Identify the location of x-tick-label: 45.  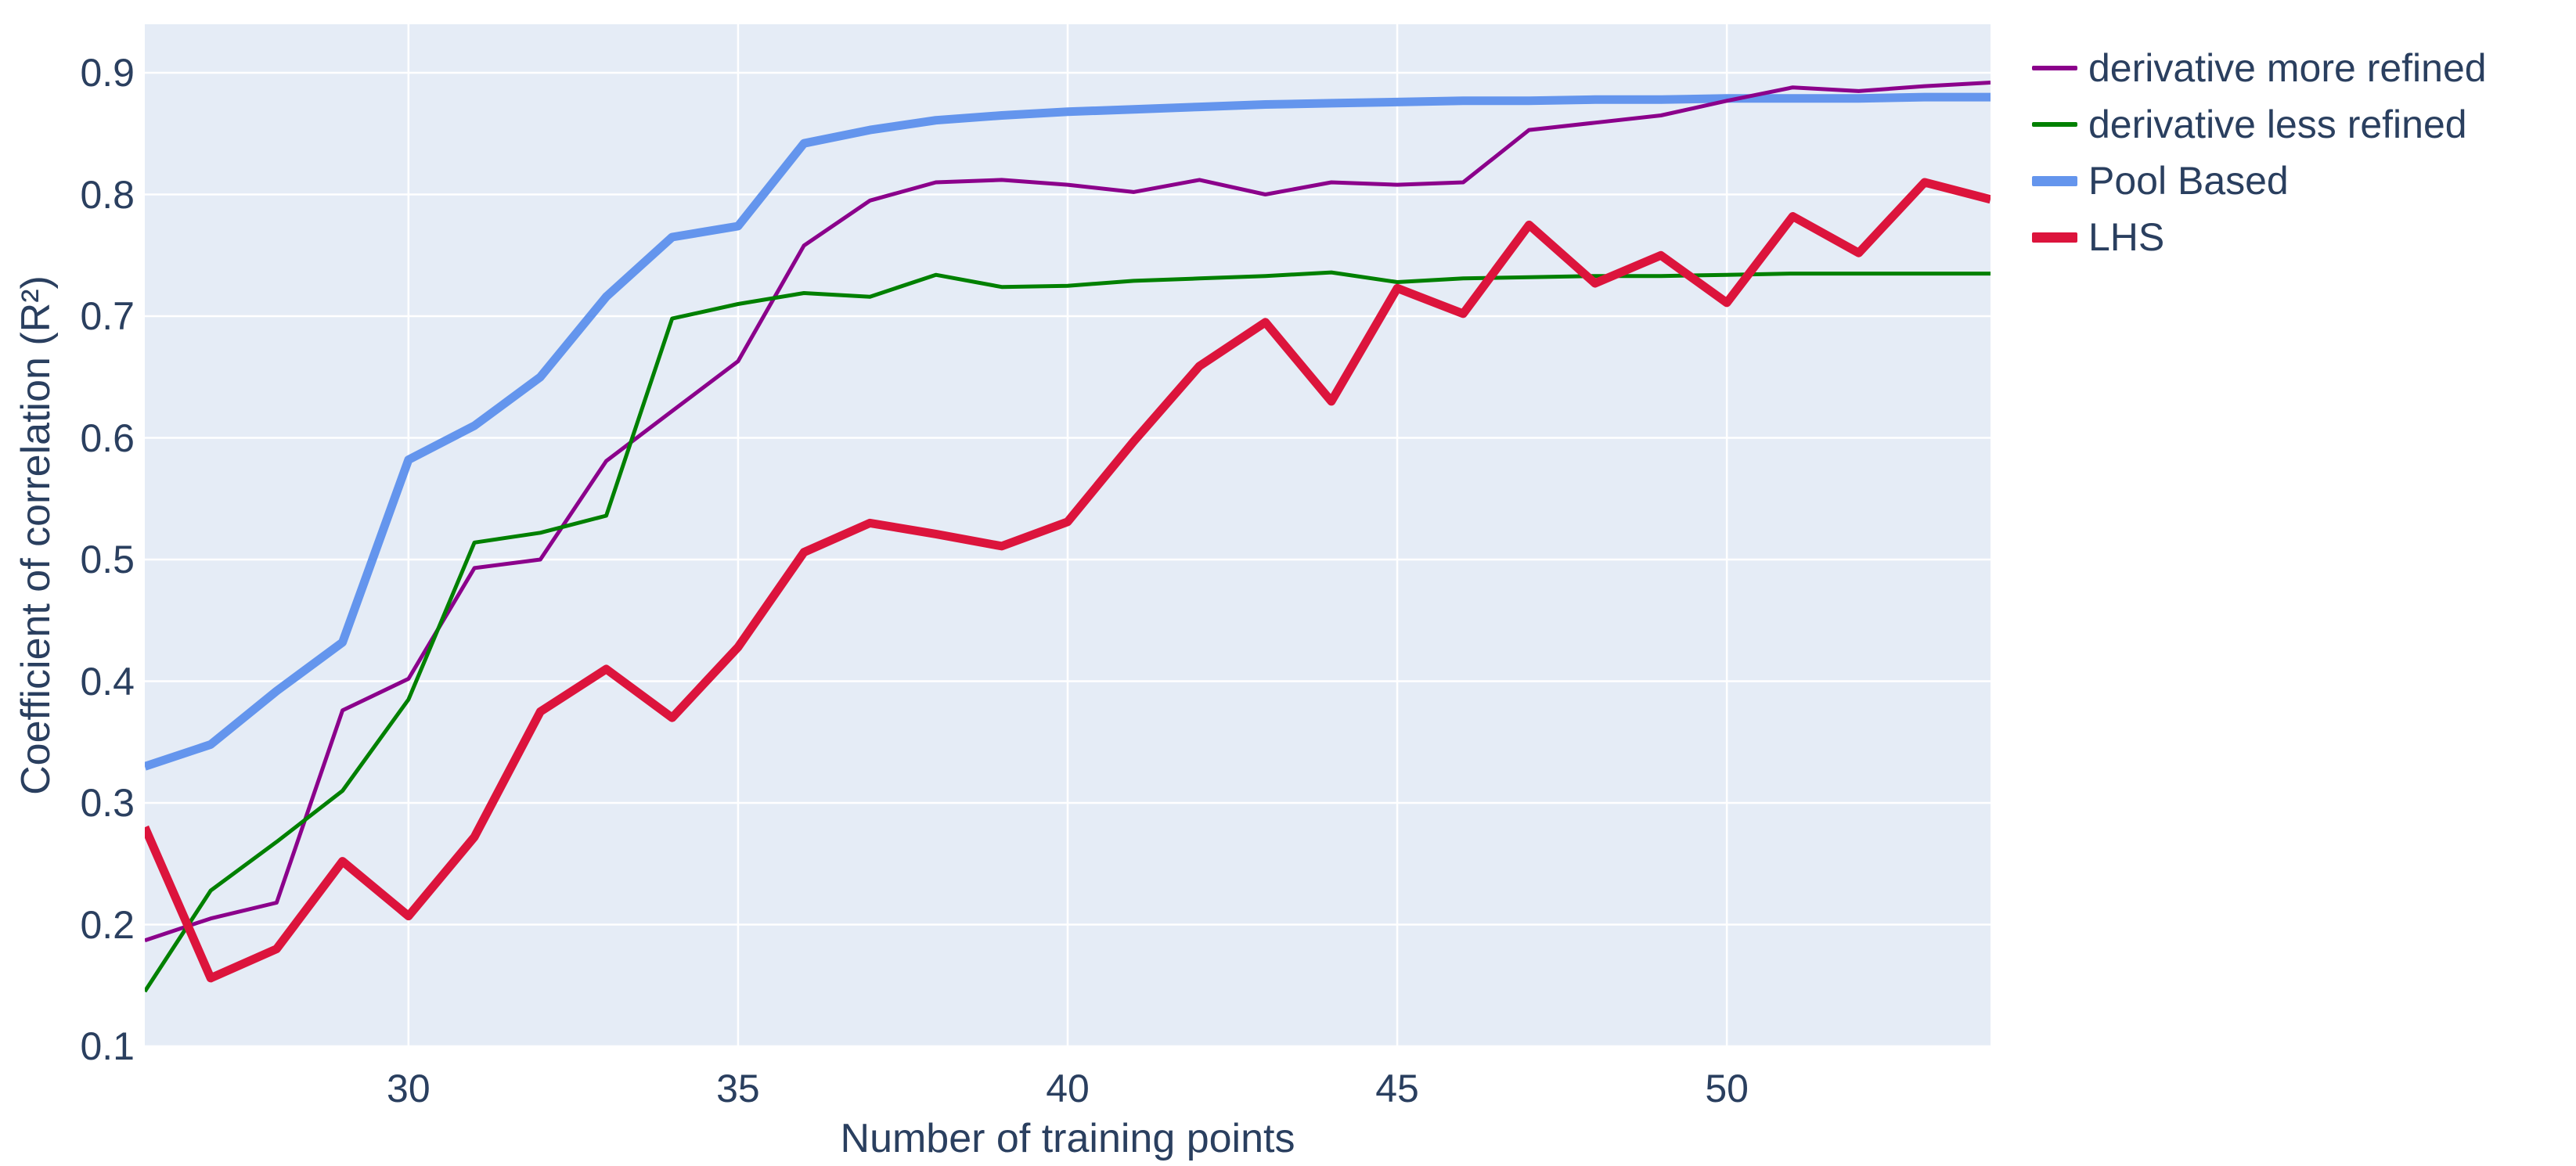
(1397, 1088).